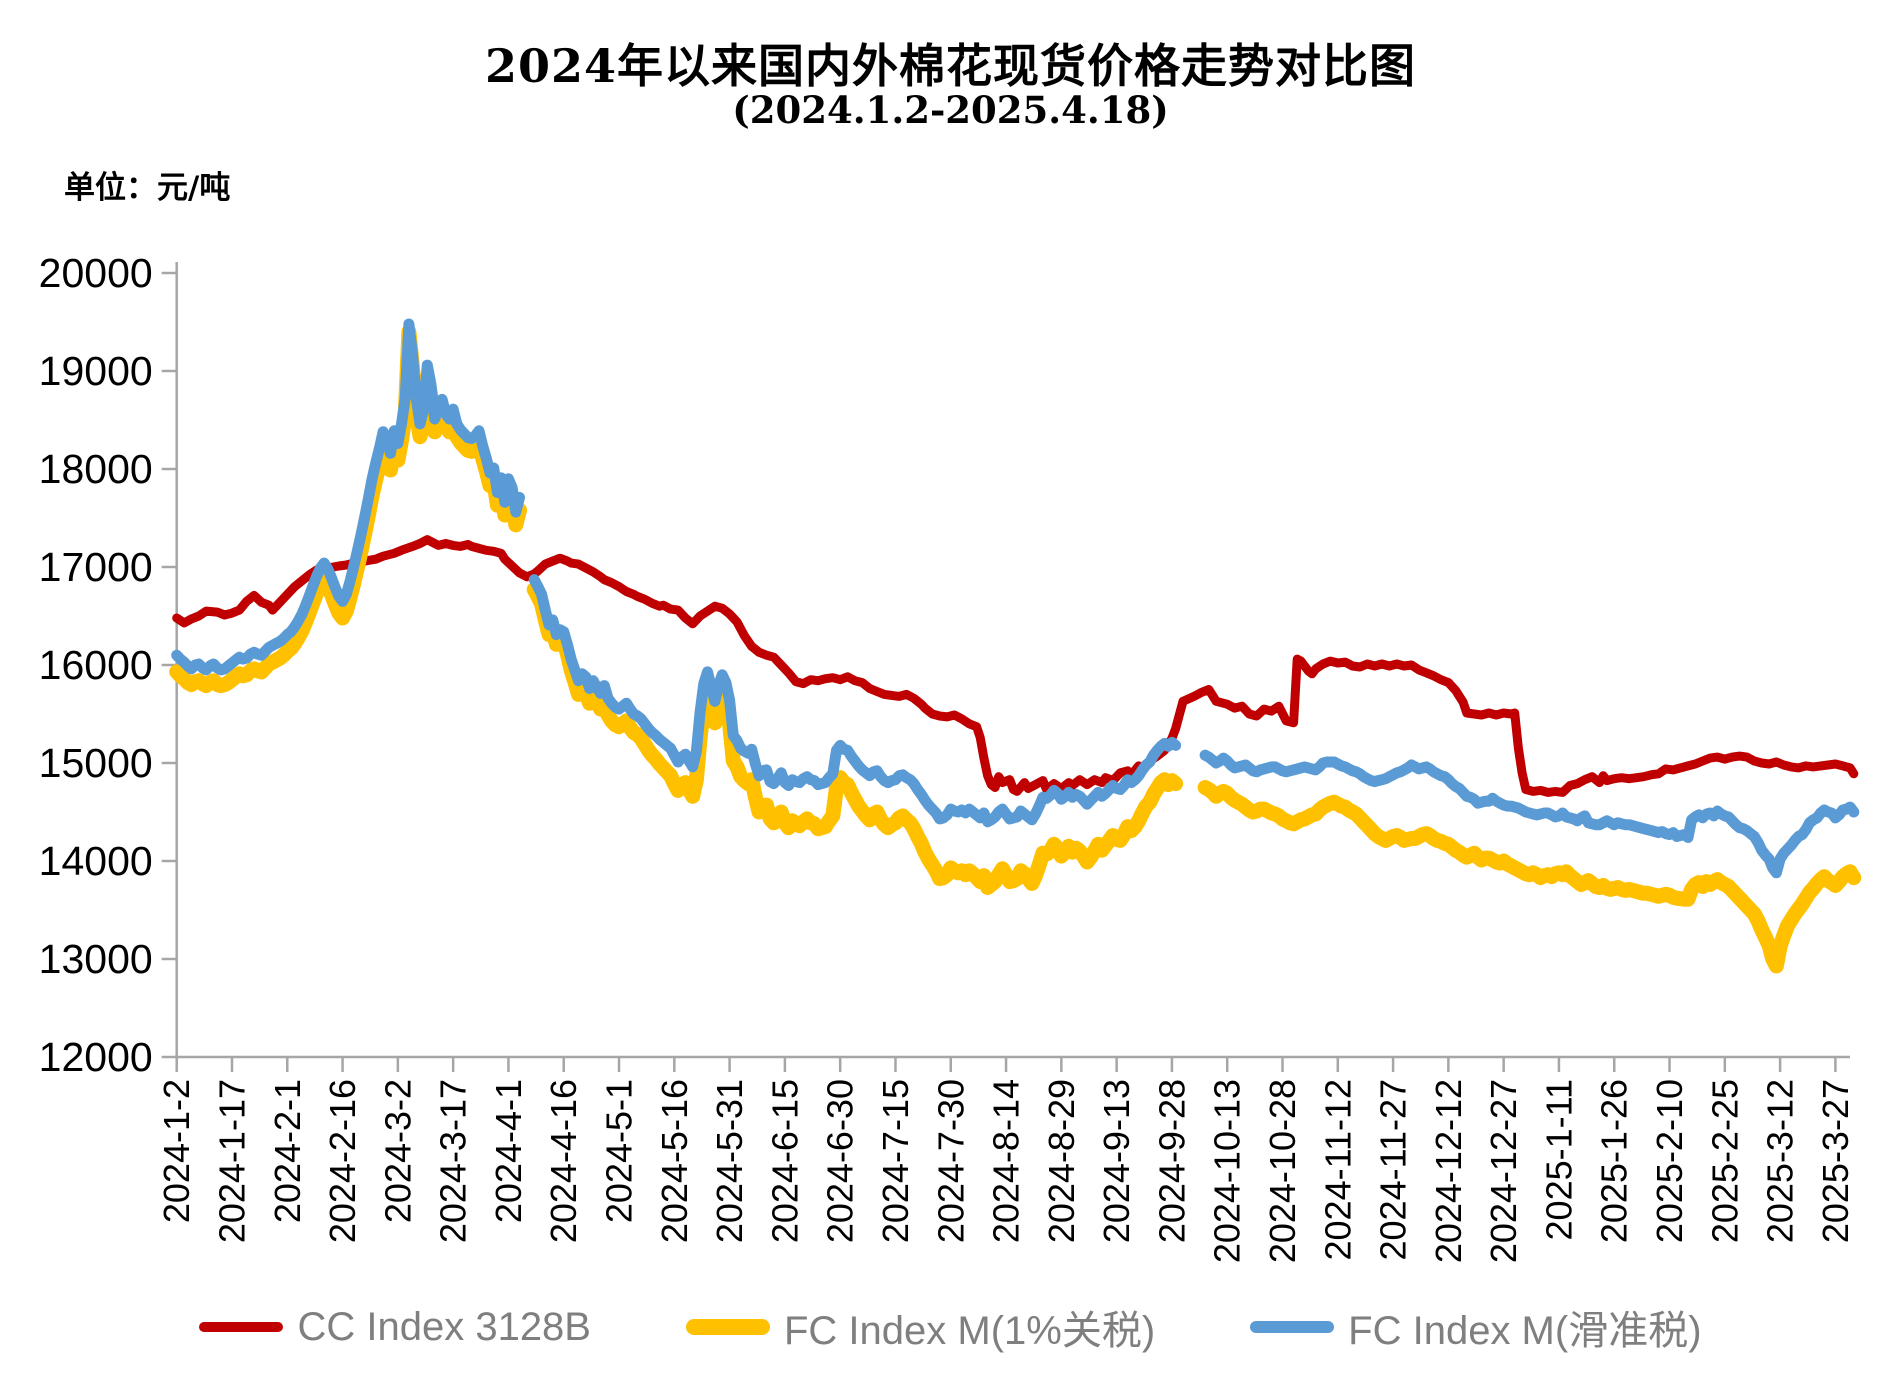  What do you see at coordinates (969, 1331) in the screenshot?
I see `legend-label-fc-index-1pct: FC Index M(1%关税)` at bounding box center [969, 1331].